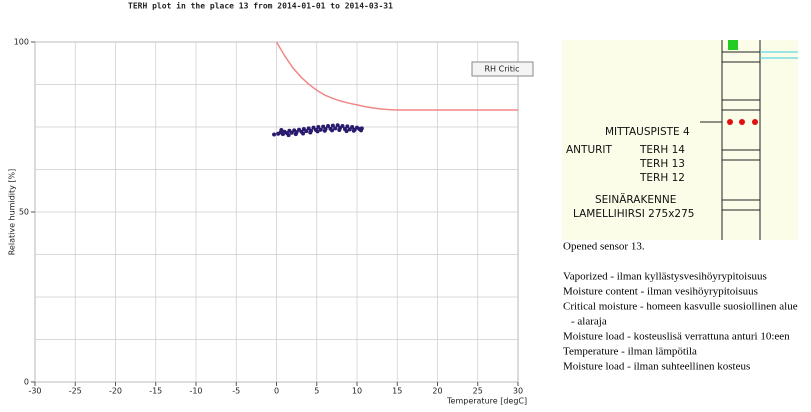 The width and height of the screenshot is (811, 412). I want to click on y-tick-label: 0, so click(26, 382).